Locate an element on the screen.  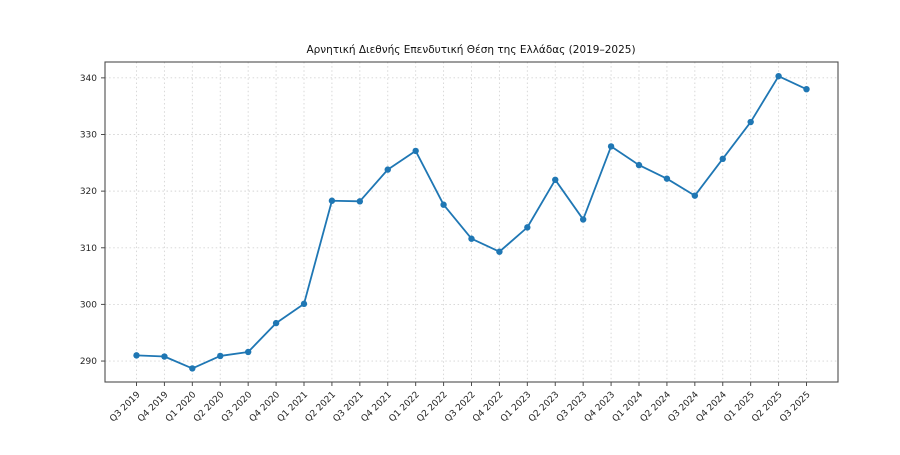
y-tick-label: 310 is located at coordinates (88, 249).